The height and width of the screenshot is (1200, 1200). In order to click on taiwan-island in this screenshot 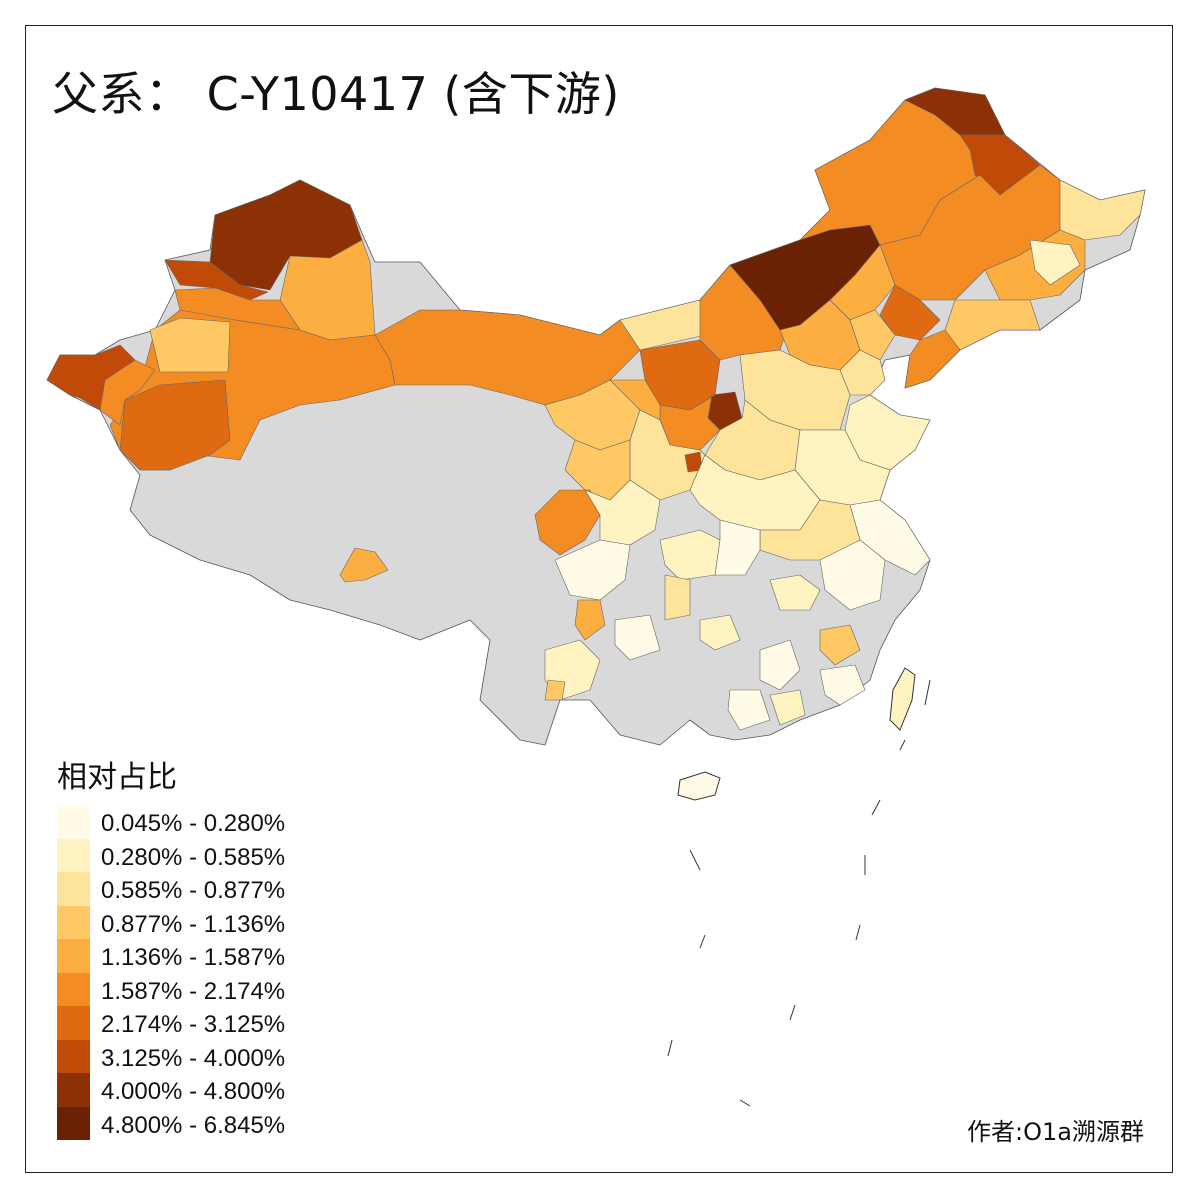, I will do `click(902, 699)`.